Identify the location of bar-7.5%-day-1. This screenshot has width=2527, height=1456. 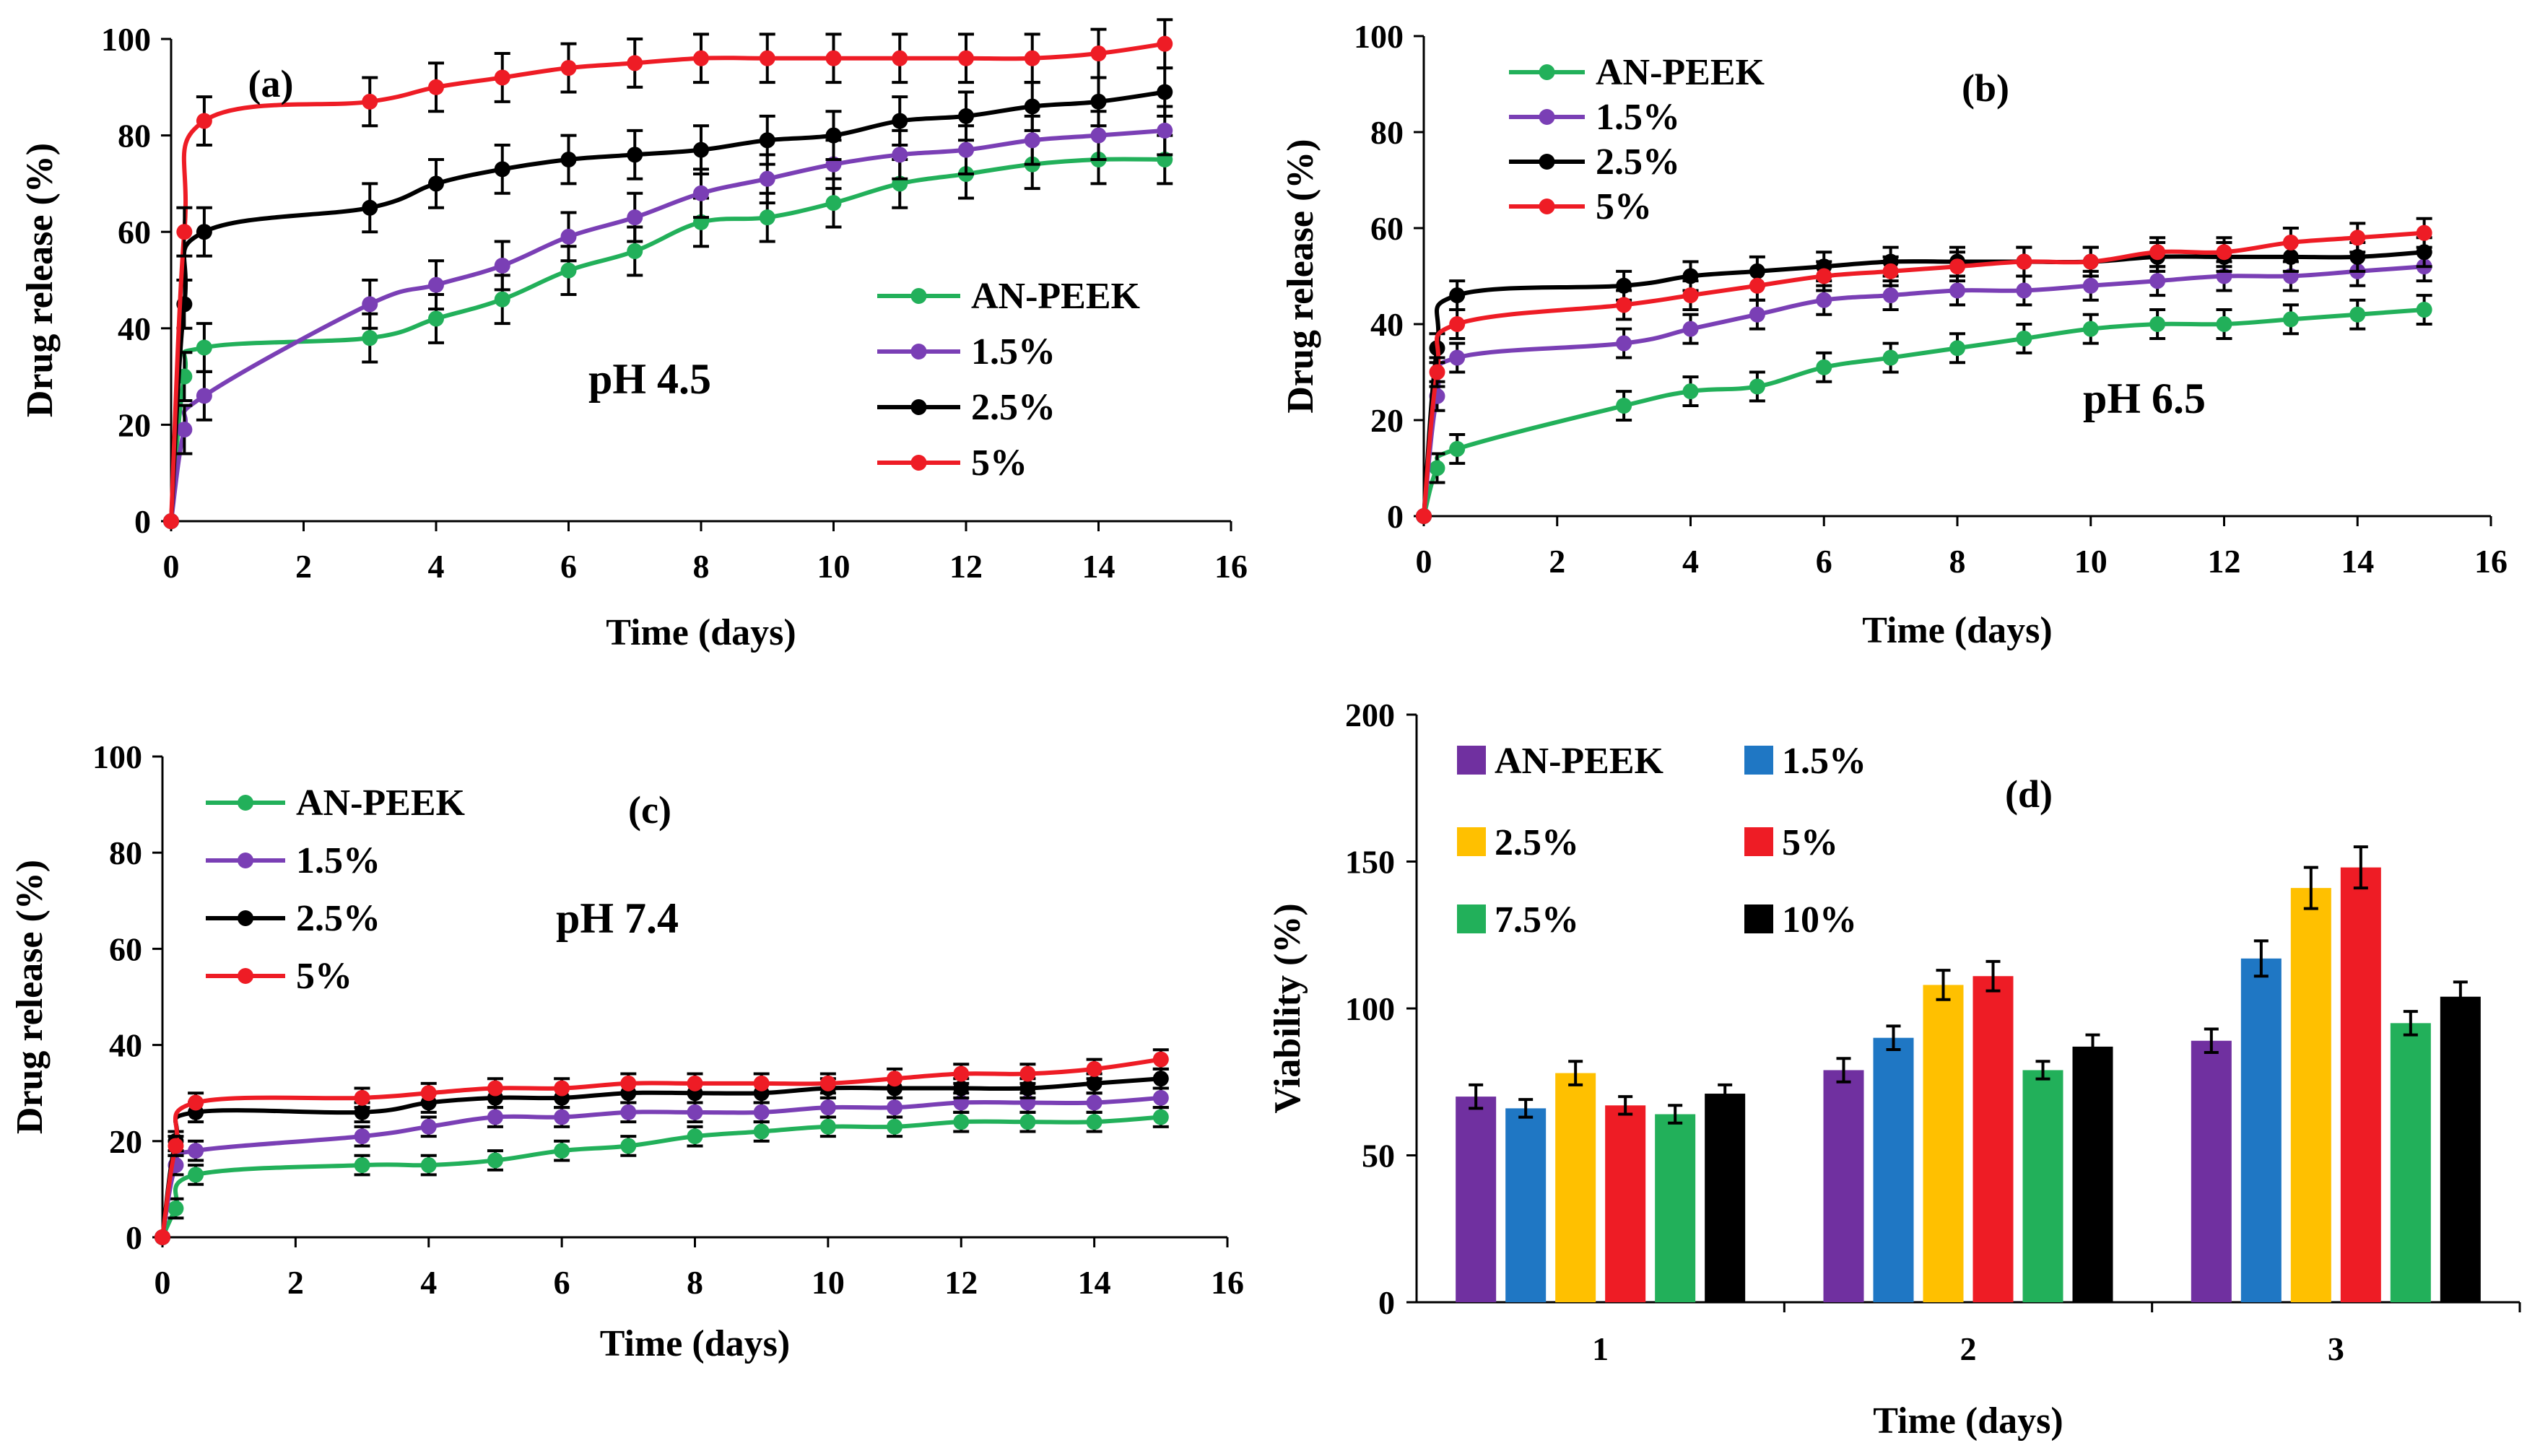
(1675, 1208).